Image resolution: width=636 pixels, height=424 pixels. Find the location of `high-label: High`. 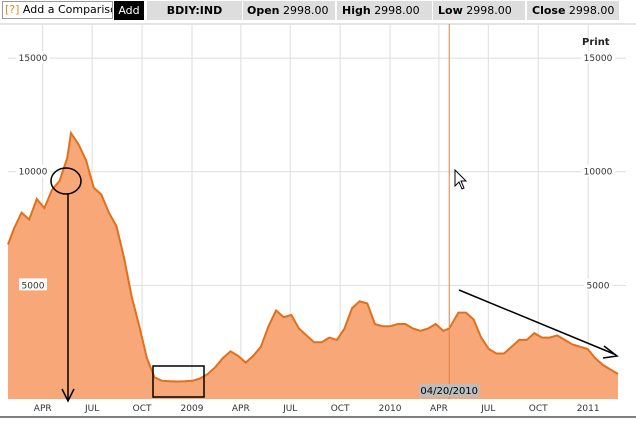

high-label: High is located at coordinates (356, 10).